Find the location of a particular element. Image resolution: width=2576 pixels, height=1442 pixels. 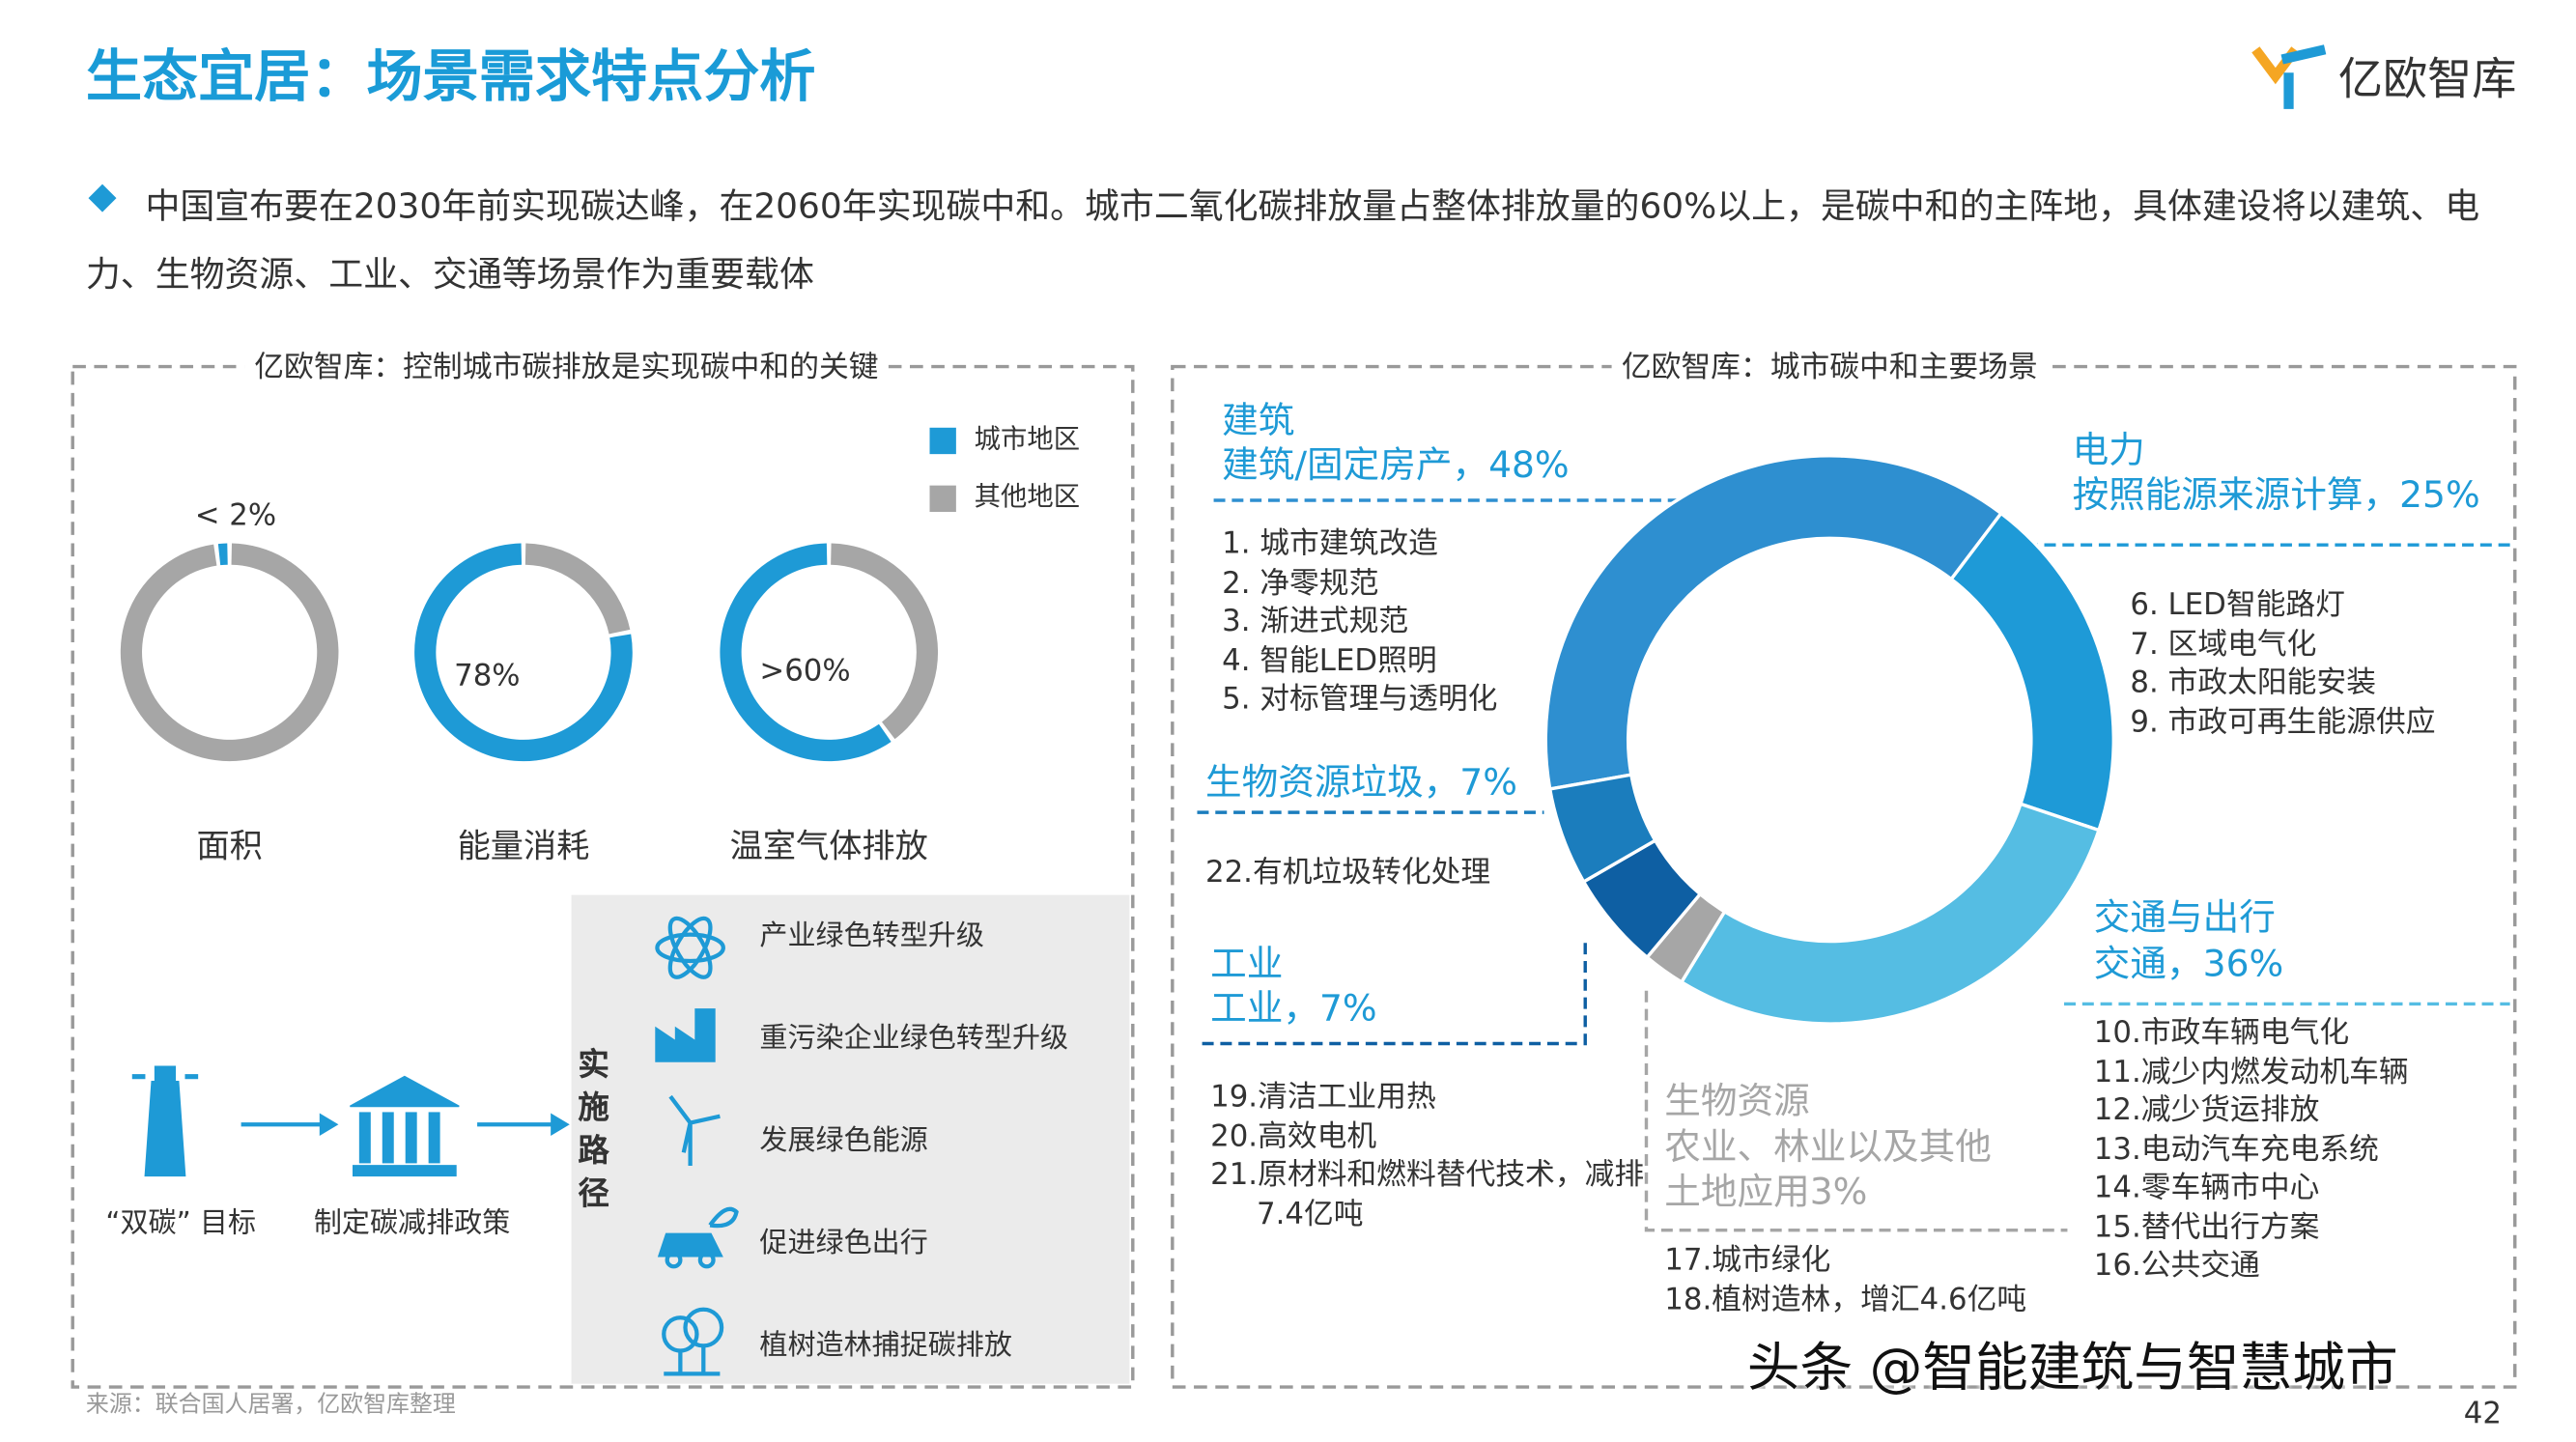

watermark: 头条 @智能建筑与智慧城市 is located at coordinates (2072, 1368).